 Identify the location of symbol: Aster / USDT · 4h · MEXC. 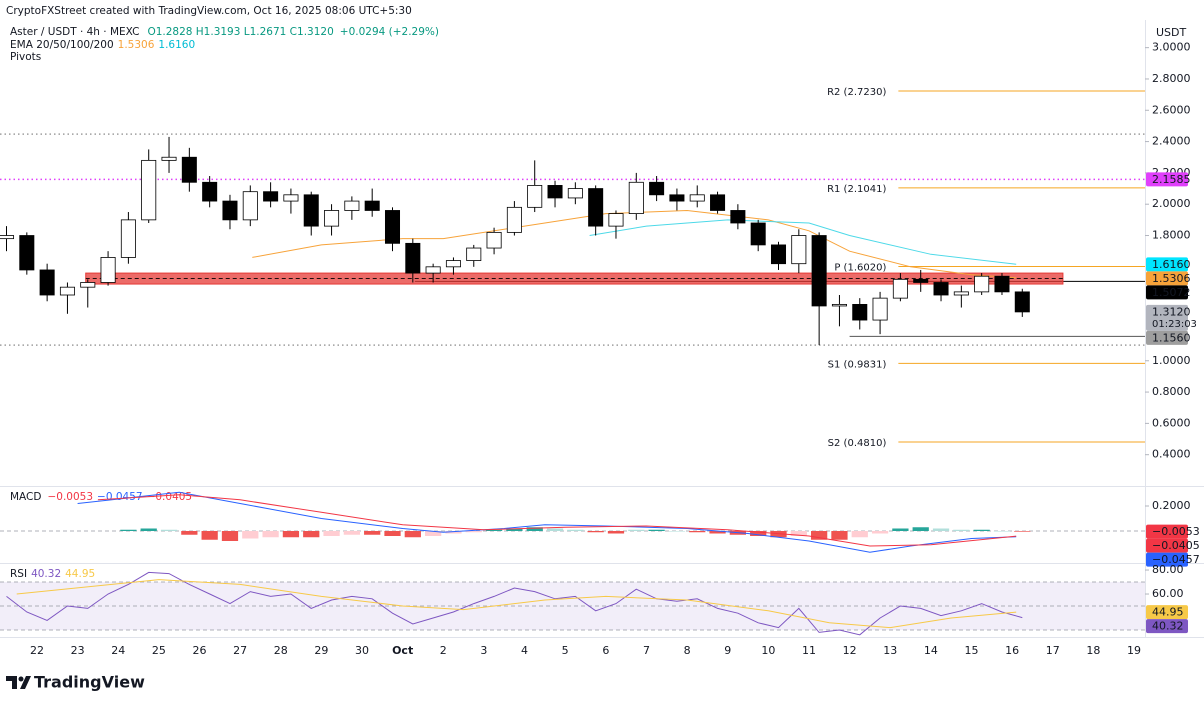
(74, 32).